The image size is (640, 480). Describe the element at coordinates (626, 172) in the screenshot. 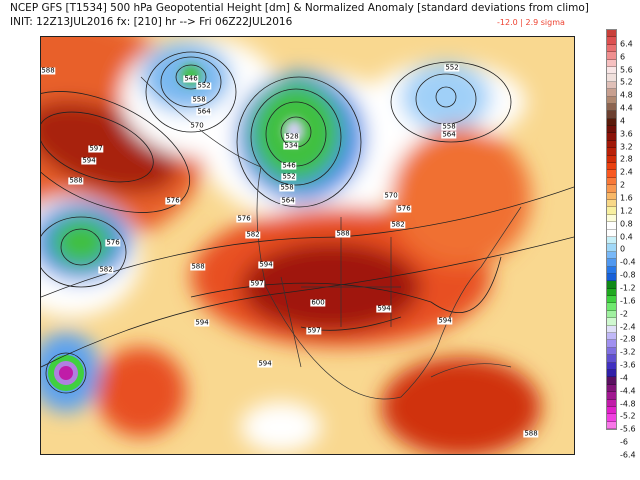

I see `colorbar-tick-label: 2.4` at that location.